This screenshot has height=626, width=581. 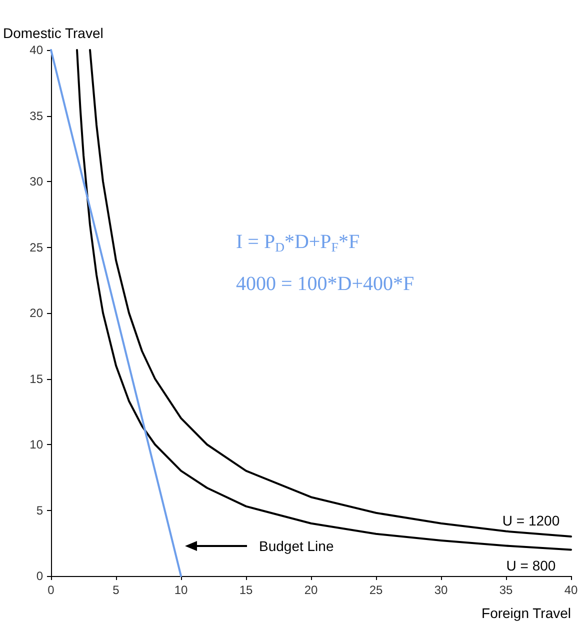 I want to click on annotation: Budget Line, so click(x=296, y=546).